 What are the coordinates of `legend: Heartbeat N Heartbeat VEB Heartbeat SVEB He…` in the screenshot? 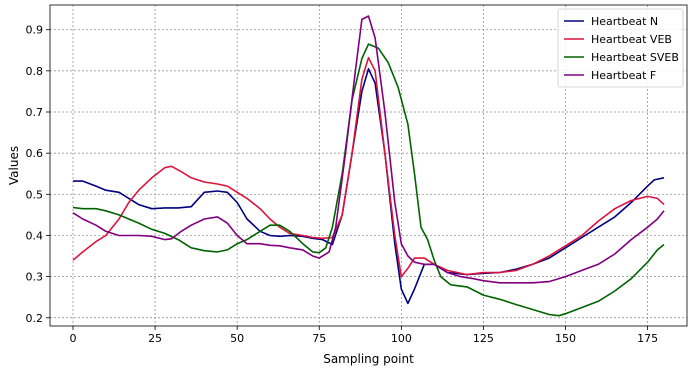 It's located at (620, 48).